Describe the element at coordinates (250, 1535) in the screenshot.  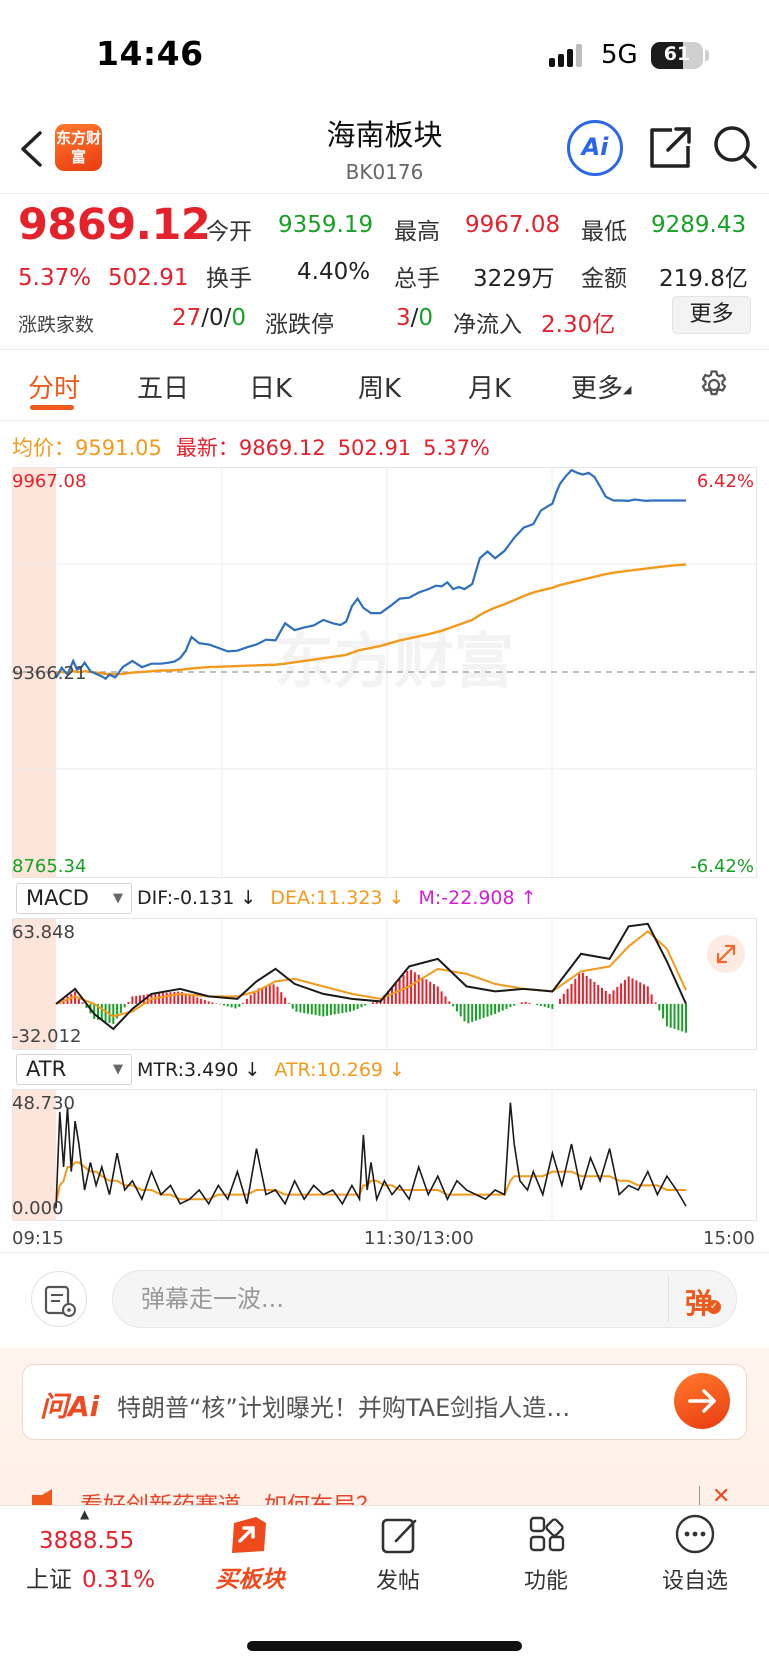
I see `buy-board-icon` at that location.